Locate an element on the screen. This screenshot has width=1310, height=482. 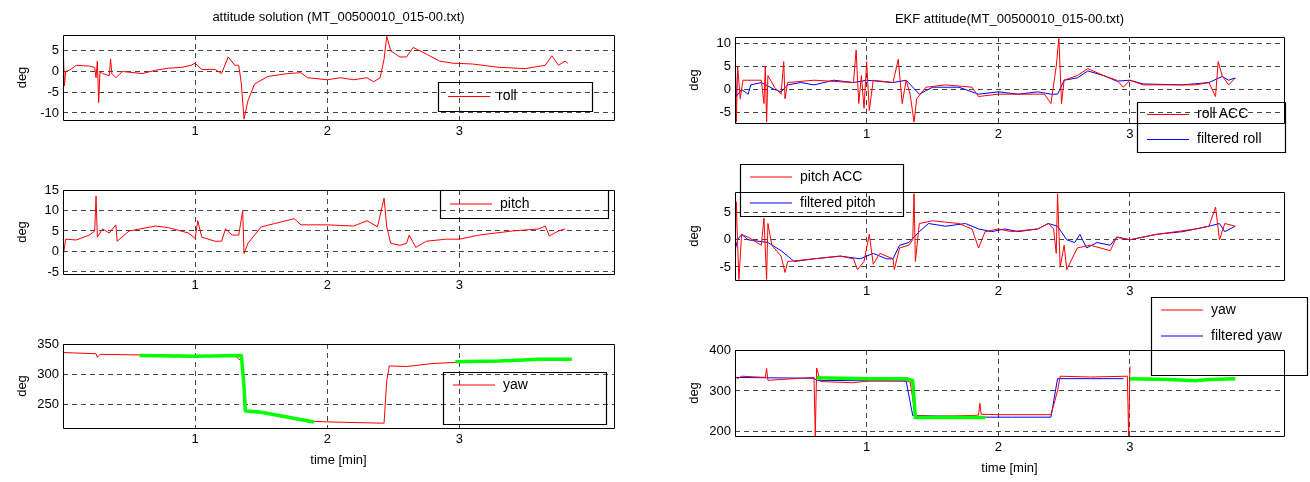
legend-label: filtered pitch is located at coordinates (838, 201).